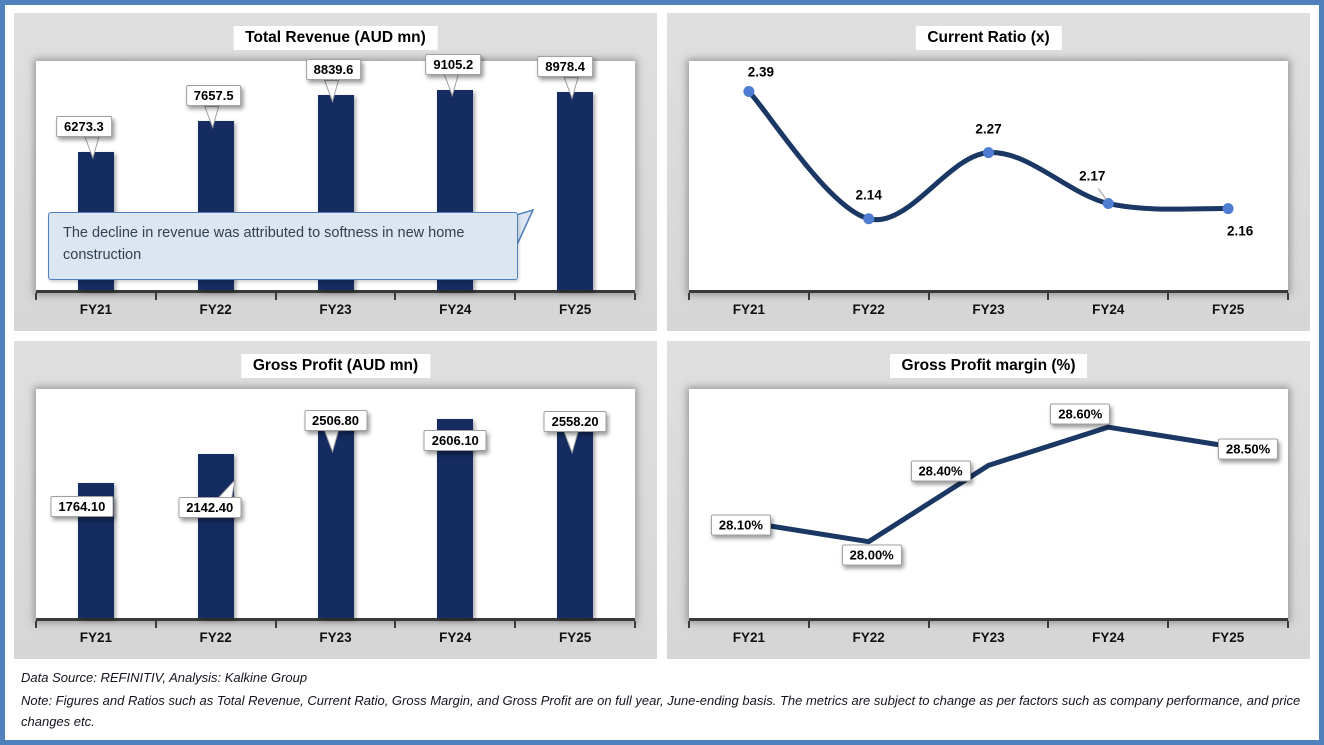 The image size is (1324, 745). I want to click on value-label: 28.10%, so click(740, 525).